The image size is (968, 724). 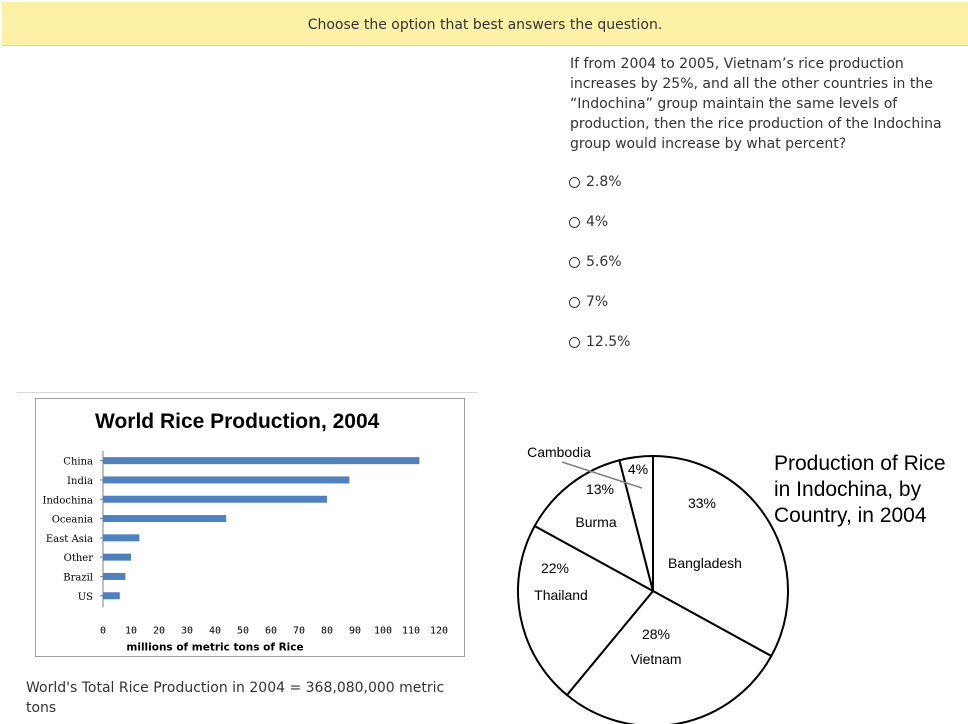 What do you see at coordinates (215, 630) in the screenshot?
I see `x-tick-label: 40` at bounding box center [215, 630].